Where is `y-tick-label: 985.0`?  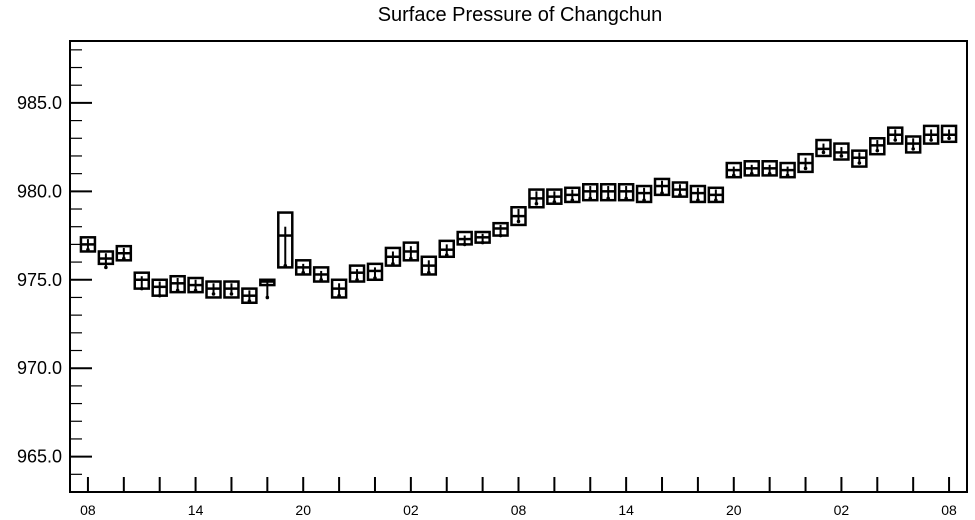 y-tick-label: 985.0 is located at coordinates (39, 103).